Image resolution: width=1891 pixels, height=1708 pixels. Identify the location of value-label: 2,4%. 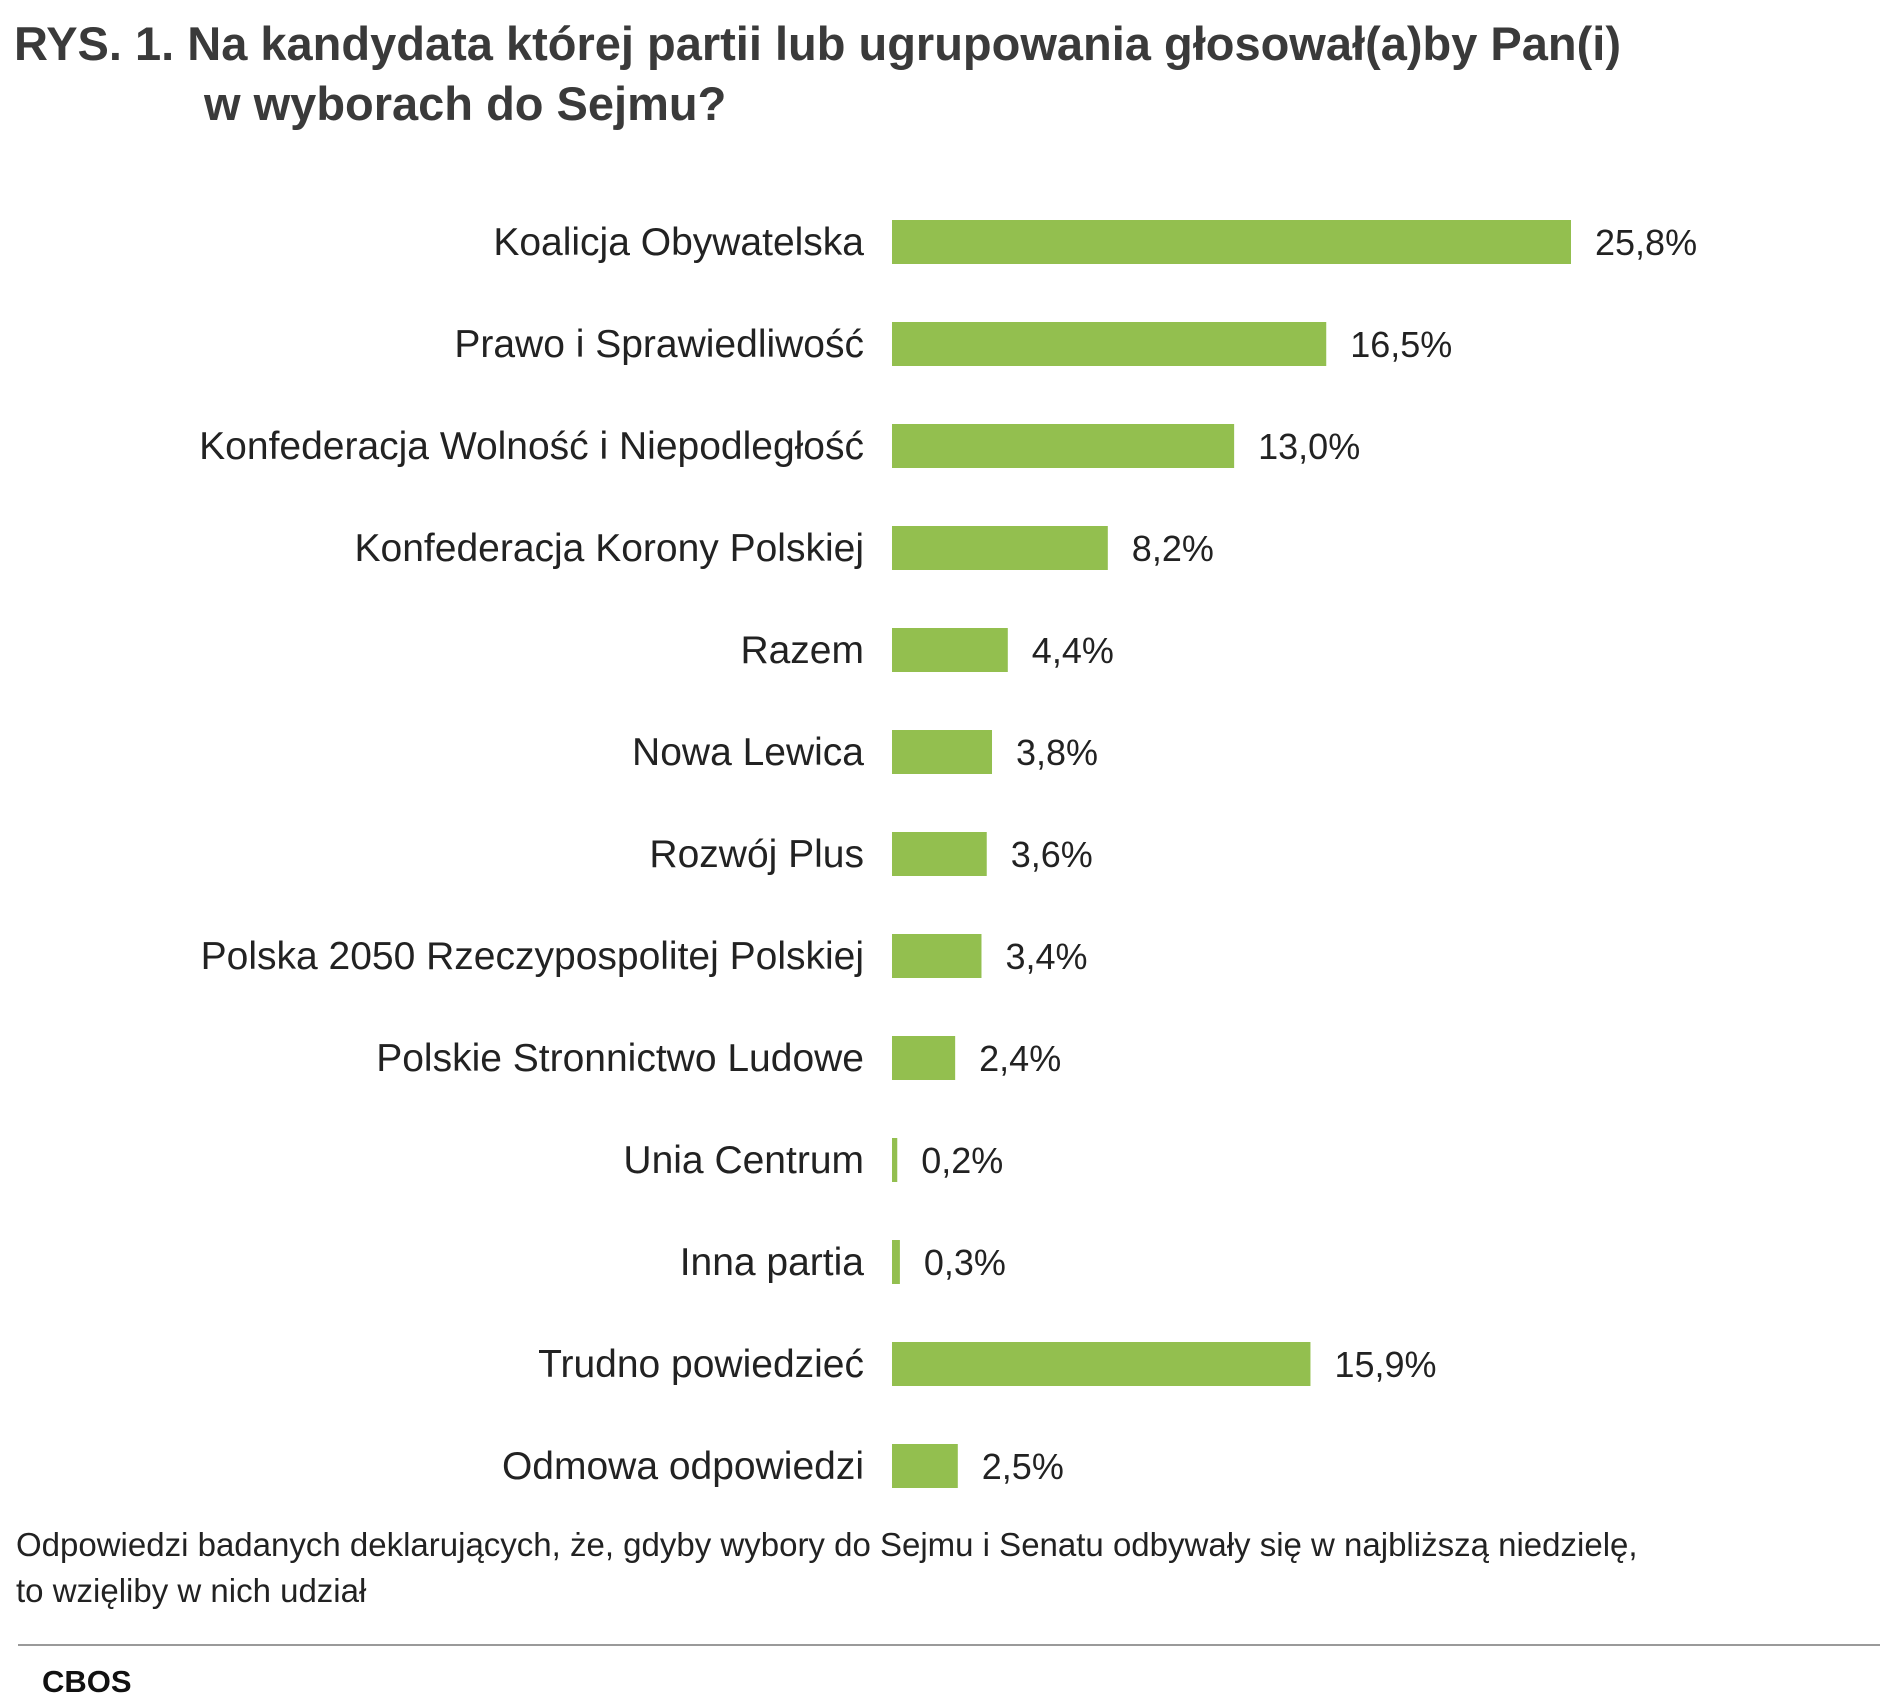
(1020, 1058).